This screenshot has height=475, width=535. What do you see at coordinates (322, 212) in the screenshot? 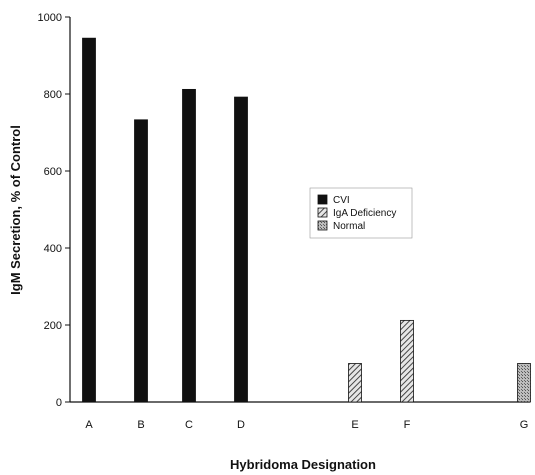
I see `legend-swatch-iga-deficiency` at bounding box center [322, 212].